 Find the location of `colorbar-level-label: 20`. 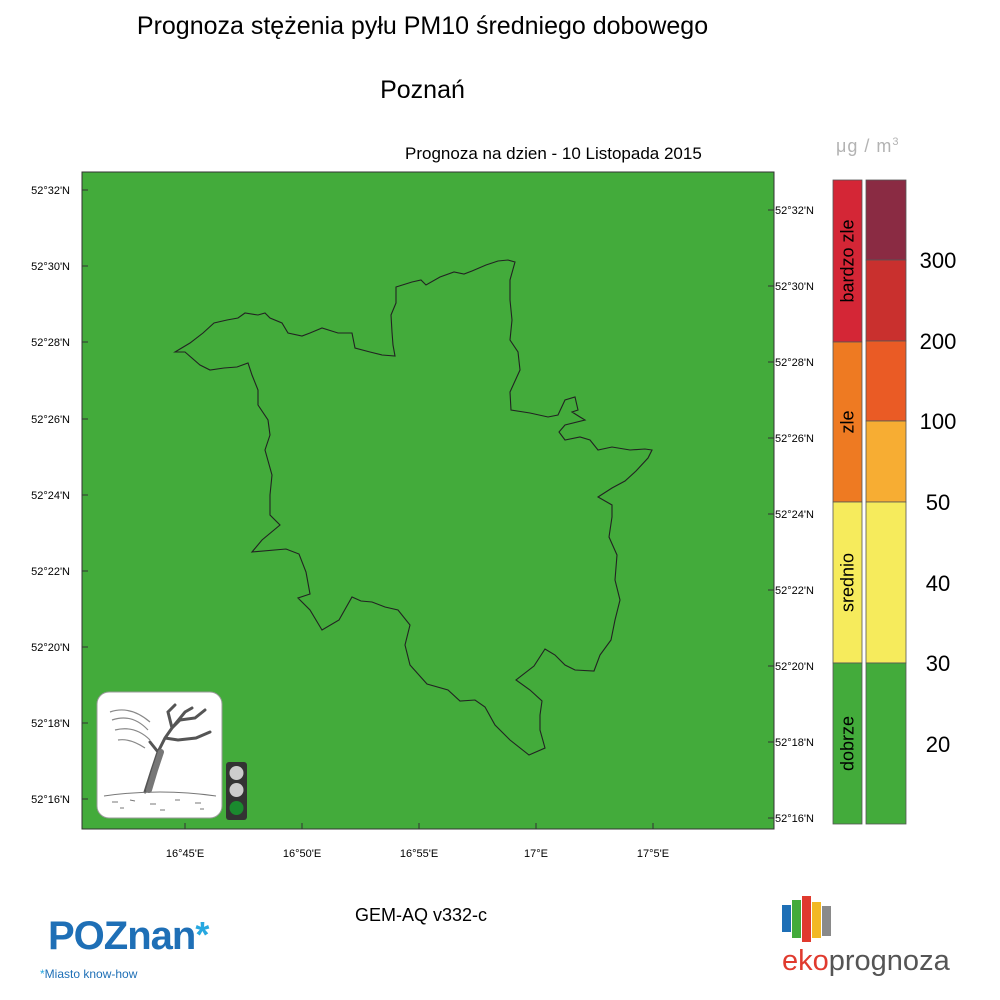

colorbar-level-label: 20 is located at coordinates (938, 744).